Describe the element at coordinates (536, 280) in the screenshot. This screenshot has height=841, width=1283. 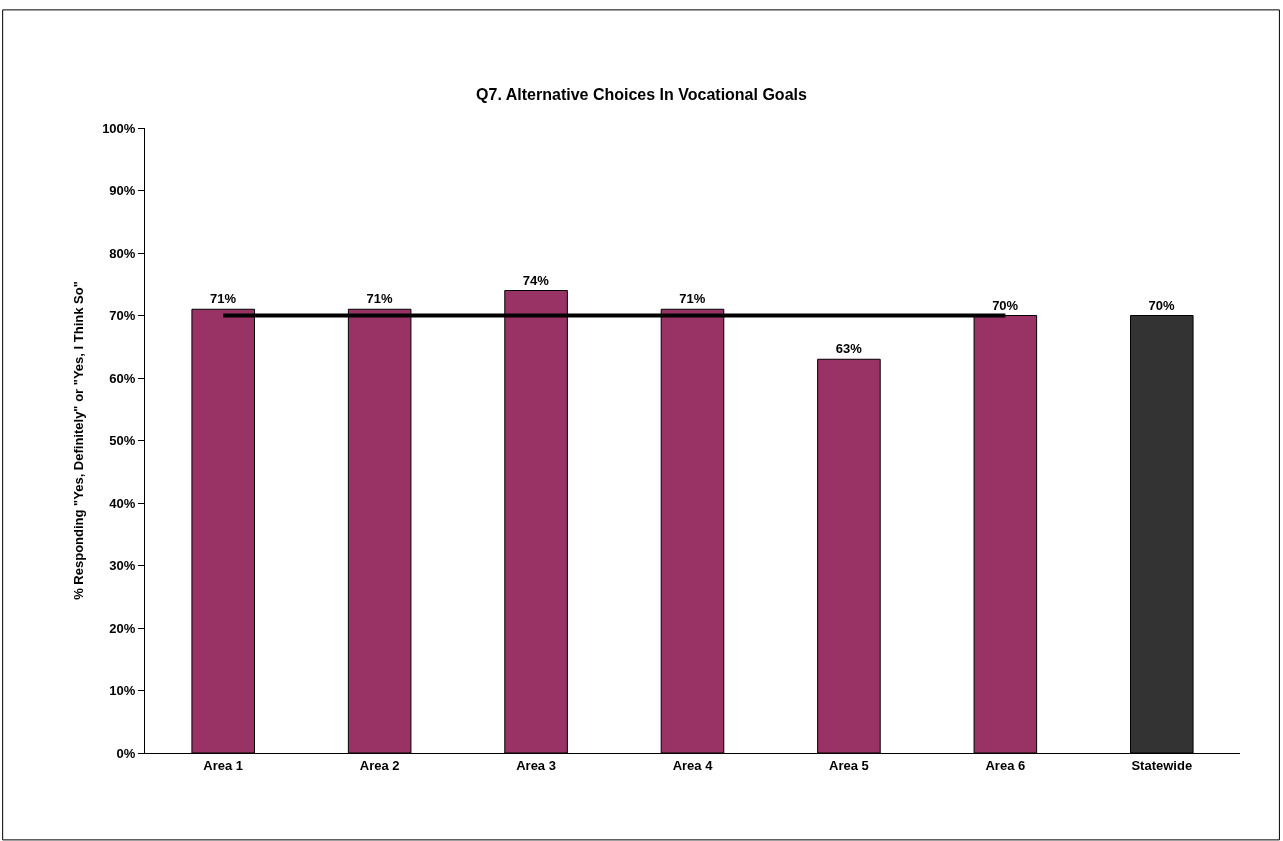
I see `data-label: 74%` at that location.